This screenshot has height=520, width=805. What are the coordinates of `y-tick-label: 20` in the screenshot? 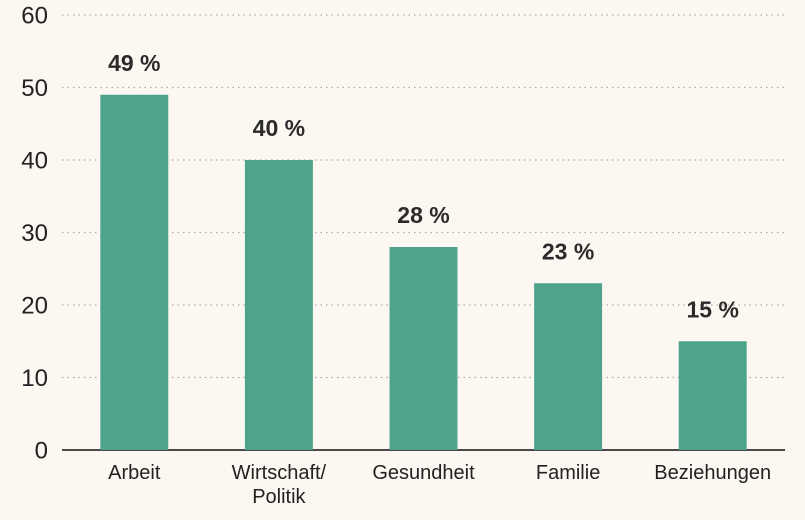 It's located at (34, 305).